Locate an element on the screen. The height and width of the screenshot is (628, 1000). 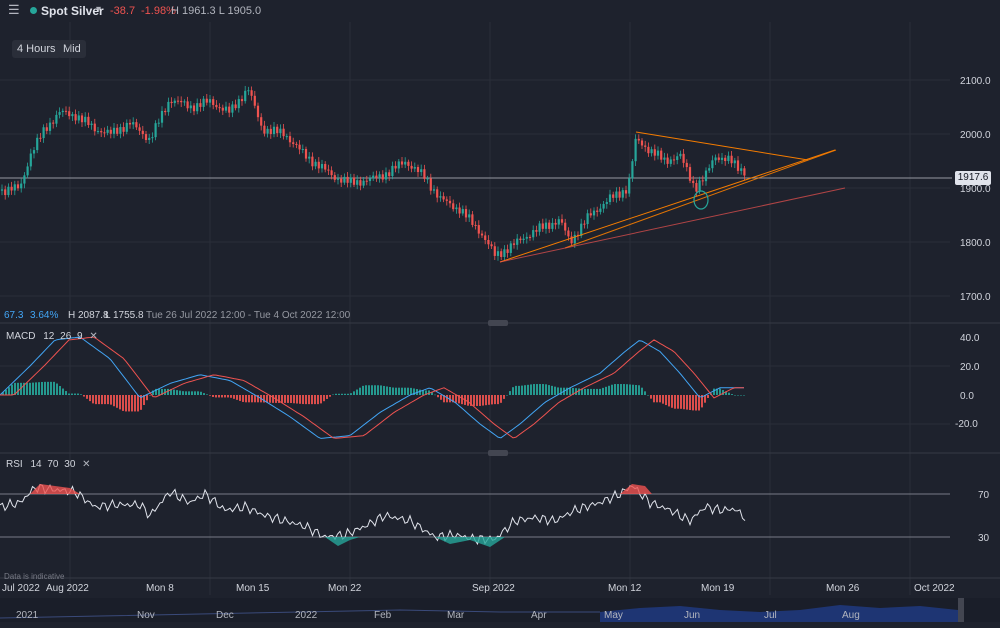
rsi-line is located at coordinates (373, 514).